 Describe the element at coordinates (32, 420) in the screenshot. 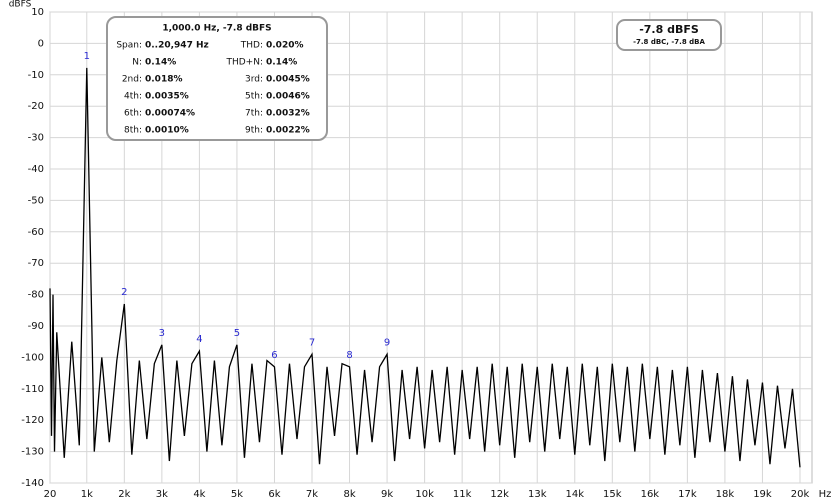

I see `y-tick-label: -120` at that location.